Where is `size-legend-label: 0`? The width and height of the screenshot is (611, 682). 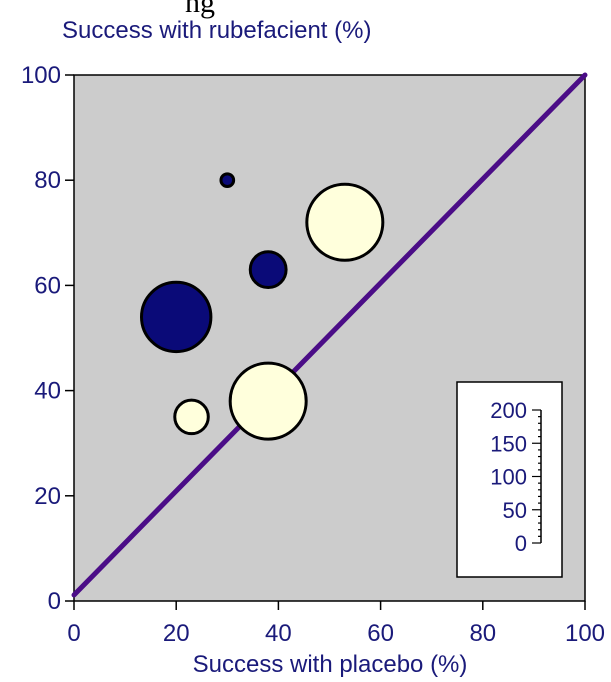 size-legend-label: 0 is located at coordinates (521, 543).